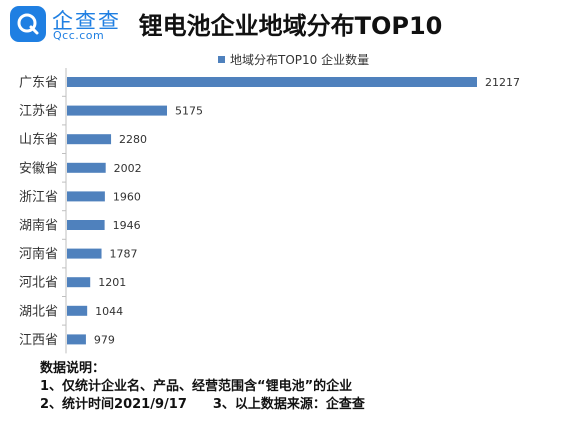 The height and width of the screenshot is (433, 581). What do you see at coordinates (300, 60) in the screenshot?
I see `legend-label: 地域分布TOP10 企业数量` at bounding box center [300, 60].